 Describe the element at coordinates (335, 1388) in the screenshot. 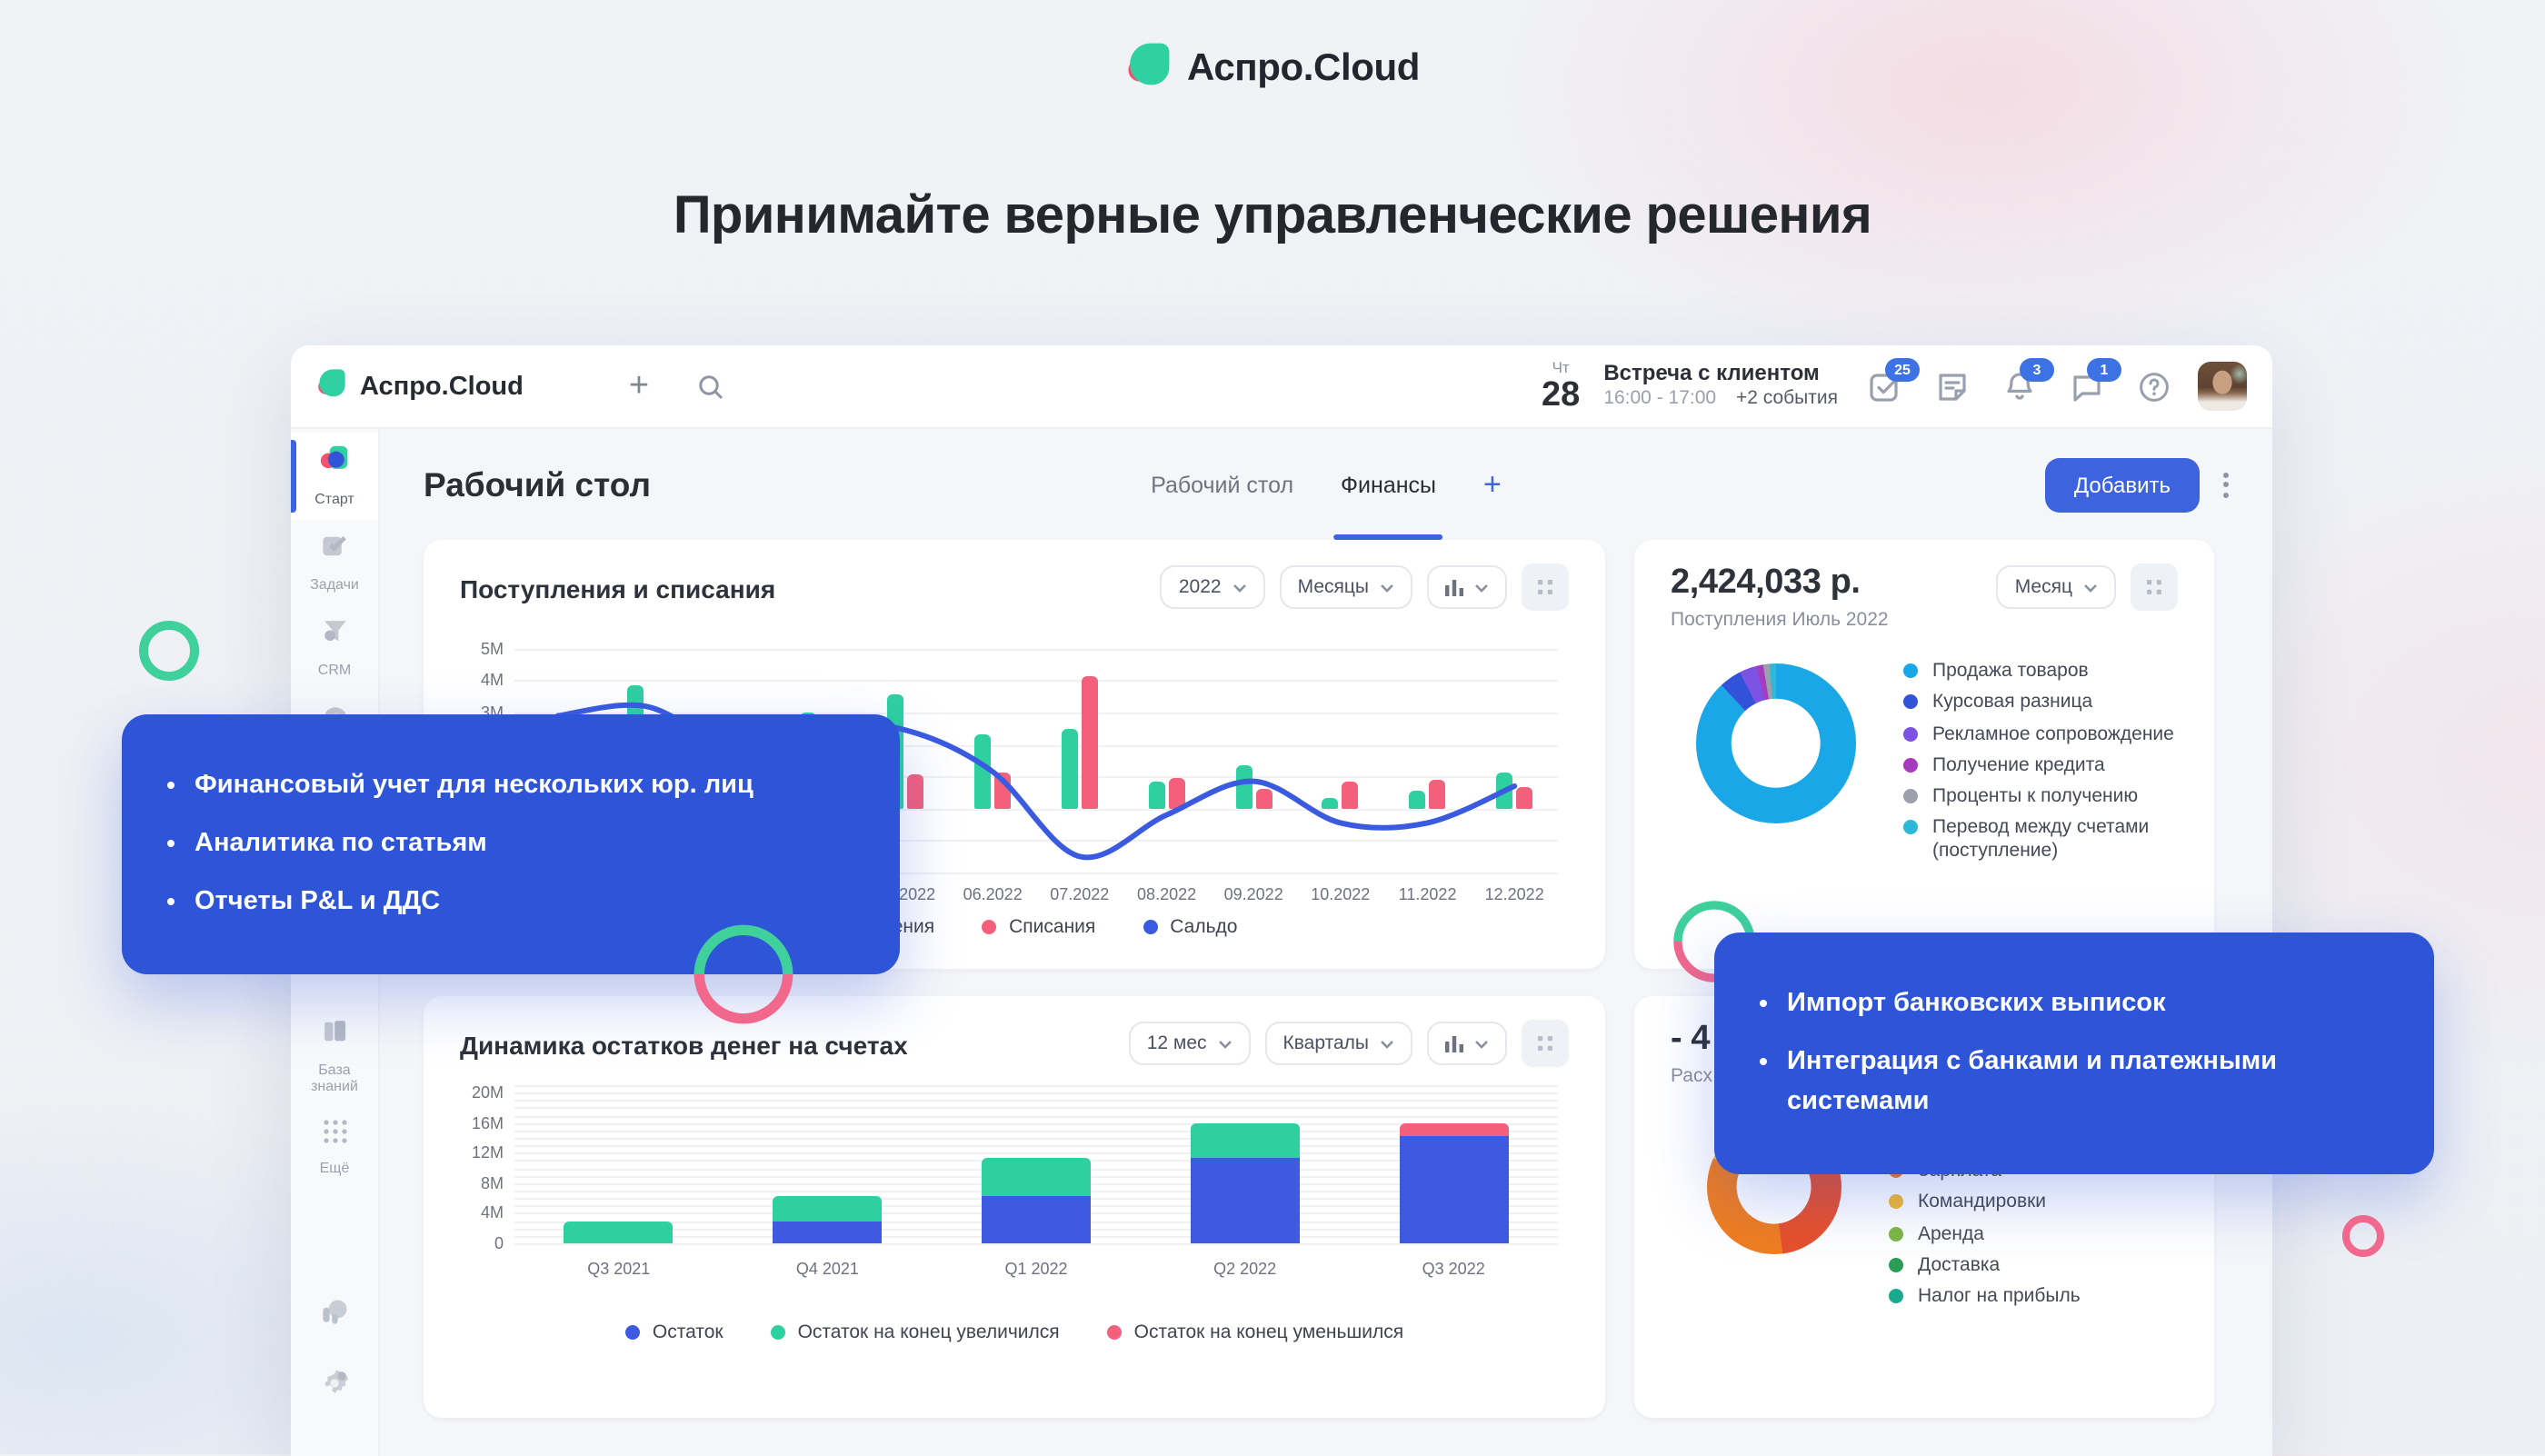

I see `settings-gear-icon` at that location.